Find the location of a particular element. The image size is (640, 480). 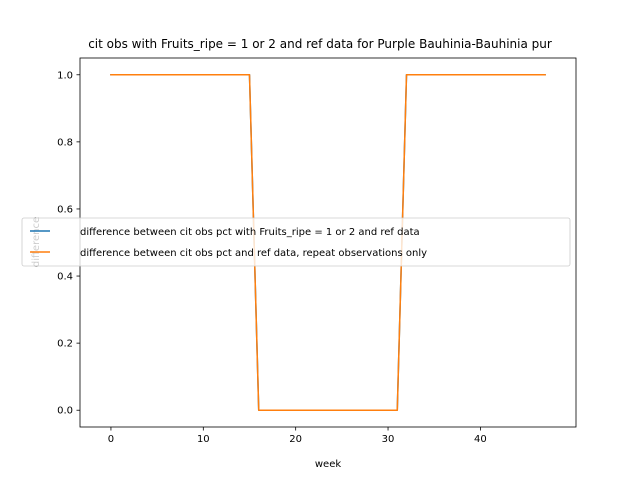

x-tick-label: 10 is located at coordinates (203, 439).